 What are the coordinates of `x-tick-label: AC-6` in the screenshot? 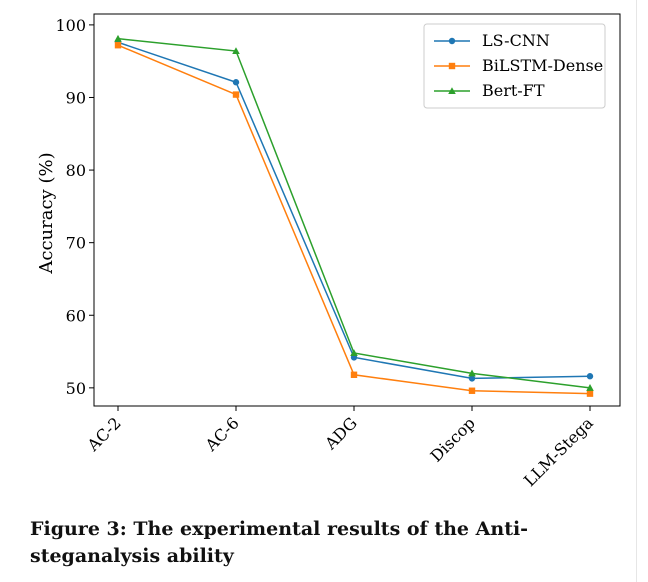 It's located at (222, 434).